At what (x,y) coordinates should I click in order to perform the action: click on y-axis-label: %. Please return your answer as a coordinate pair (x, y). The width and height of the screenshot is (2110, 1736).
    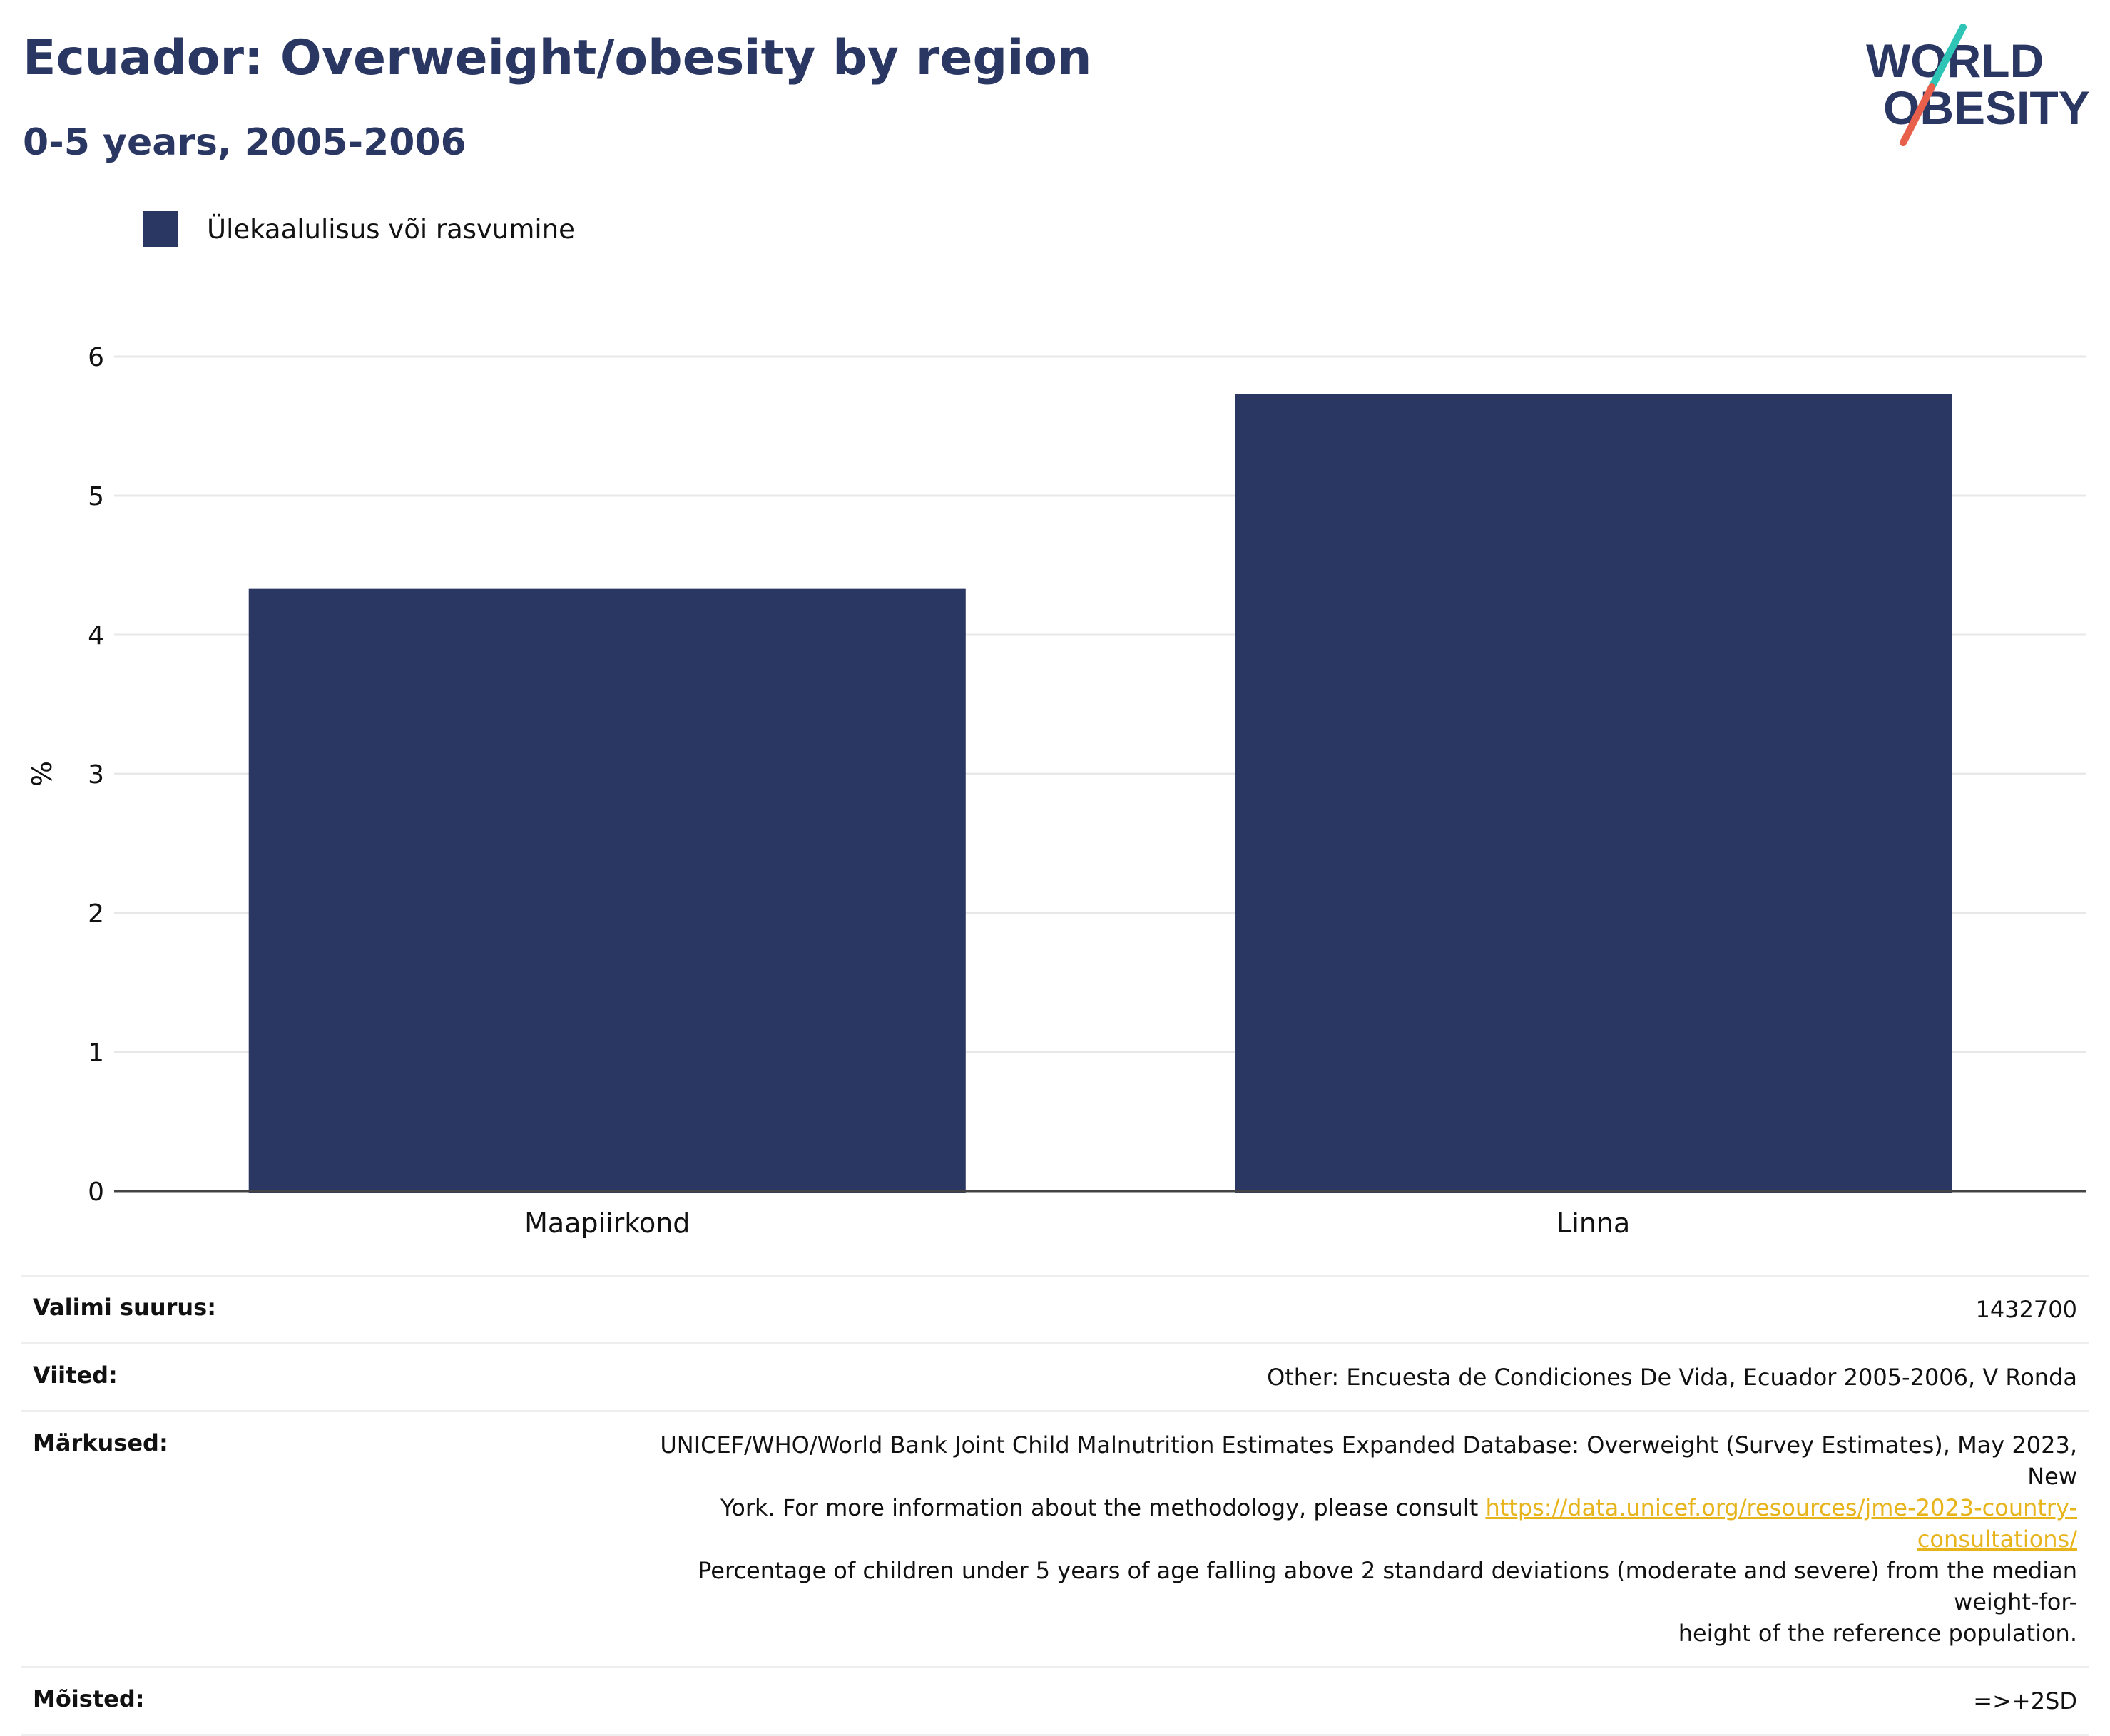
    Looking at the image, I should click on (42, 774).